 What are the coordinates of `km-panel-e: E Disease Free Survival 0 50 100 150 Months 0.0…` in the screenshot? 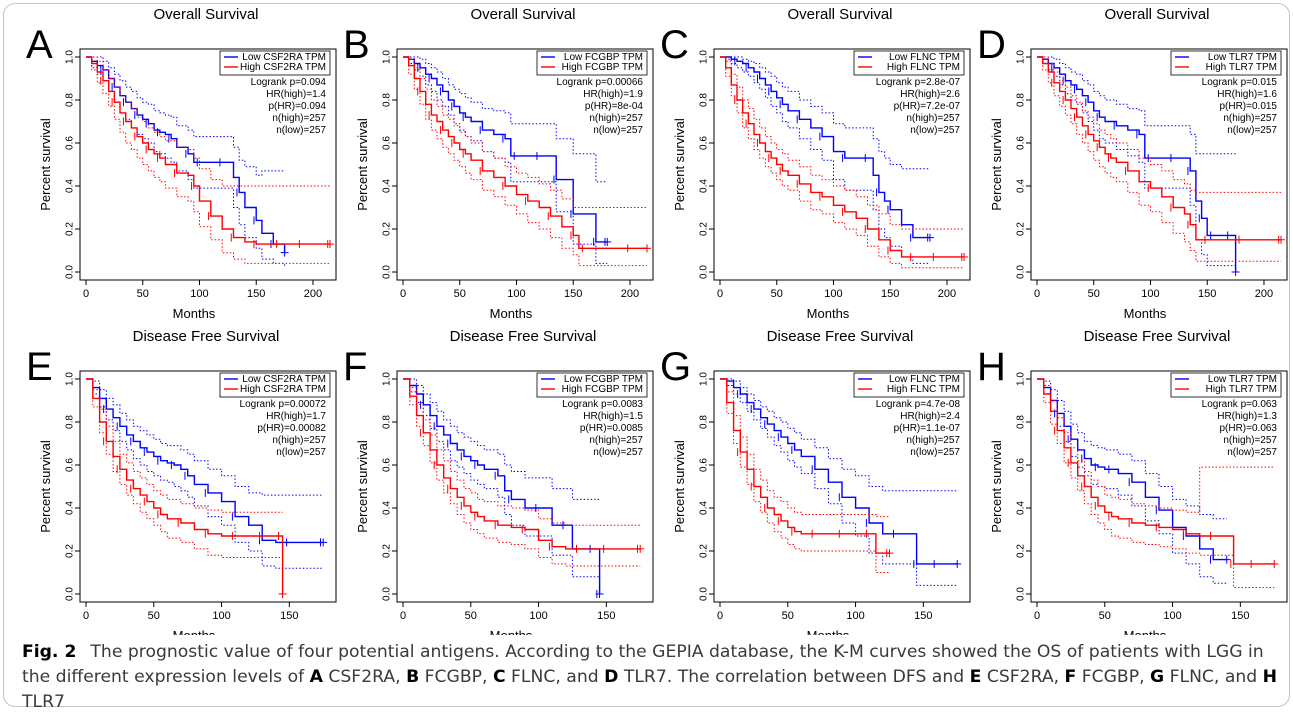 It's located at (181, 481).